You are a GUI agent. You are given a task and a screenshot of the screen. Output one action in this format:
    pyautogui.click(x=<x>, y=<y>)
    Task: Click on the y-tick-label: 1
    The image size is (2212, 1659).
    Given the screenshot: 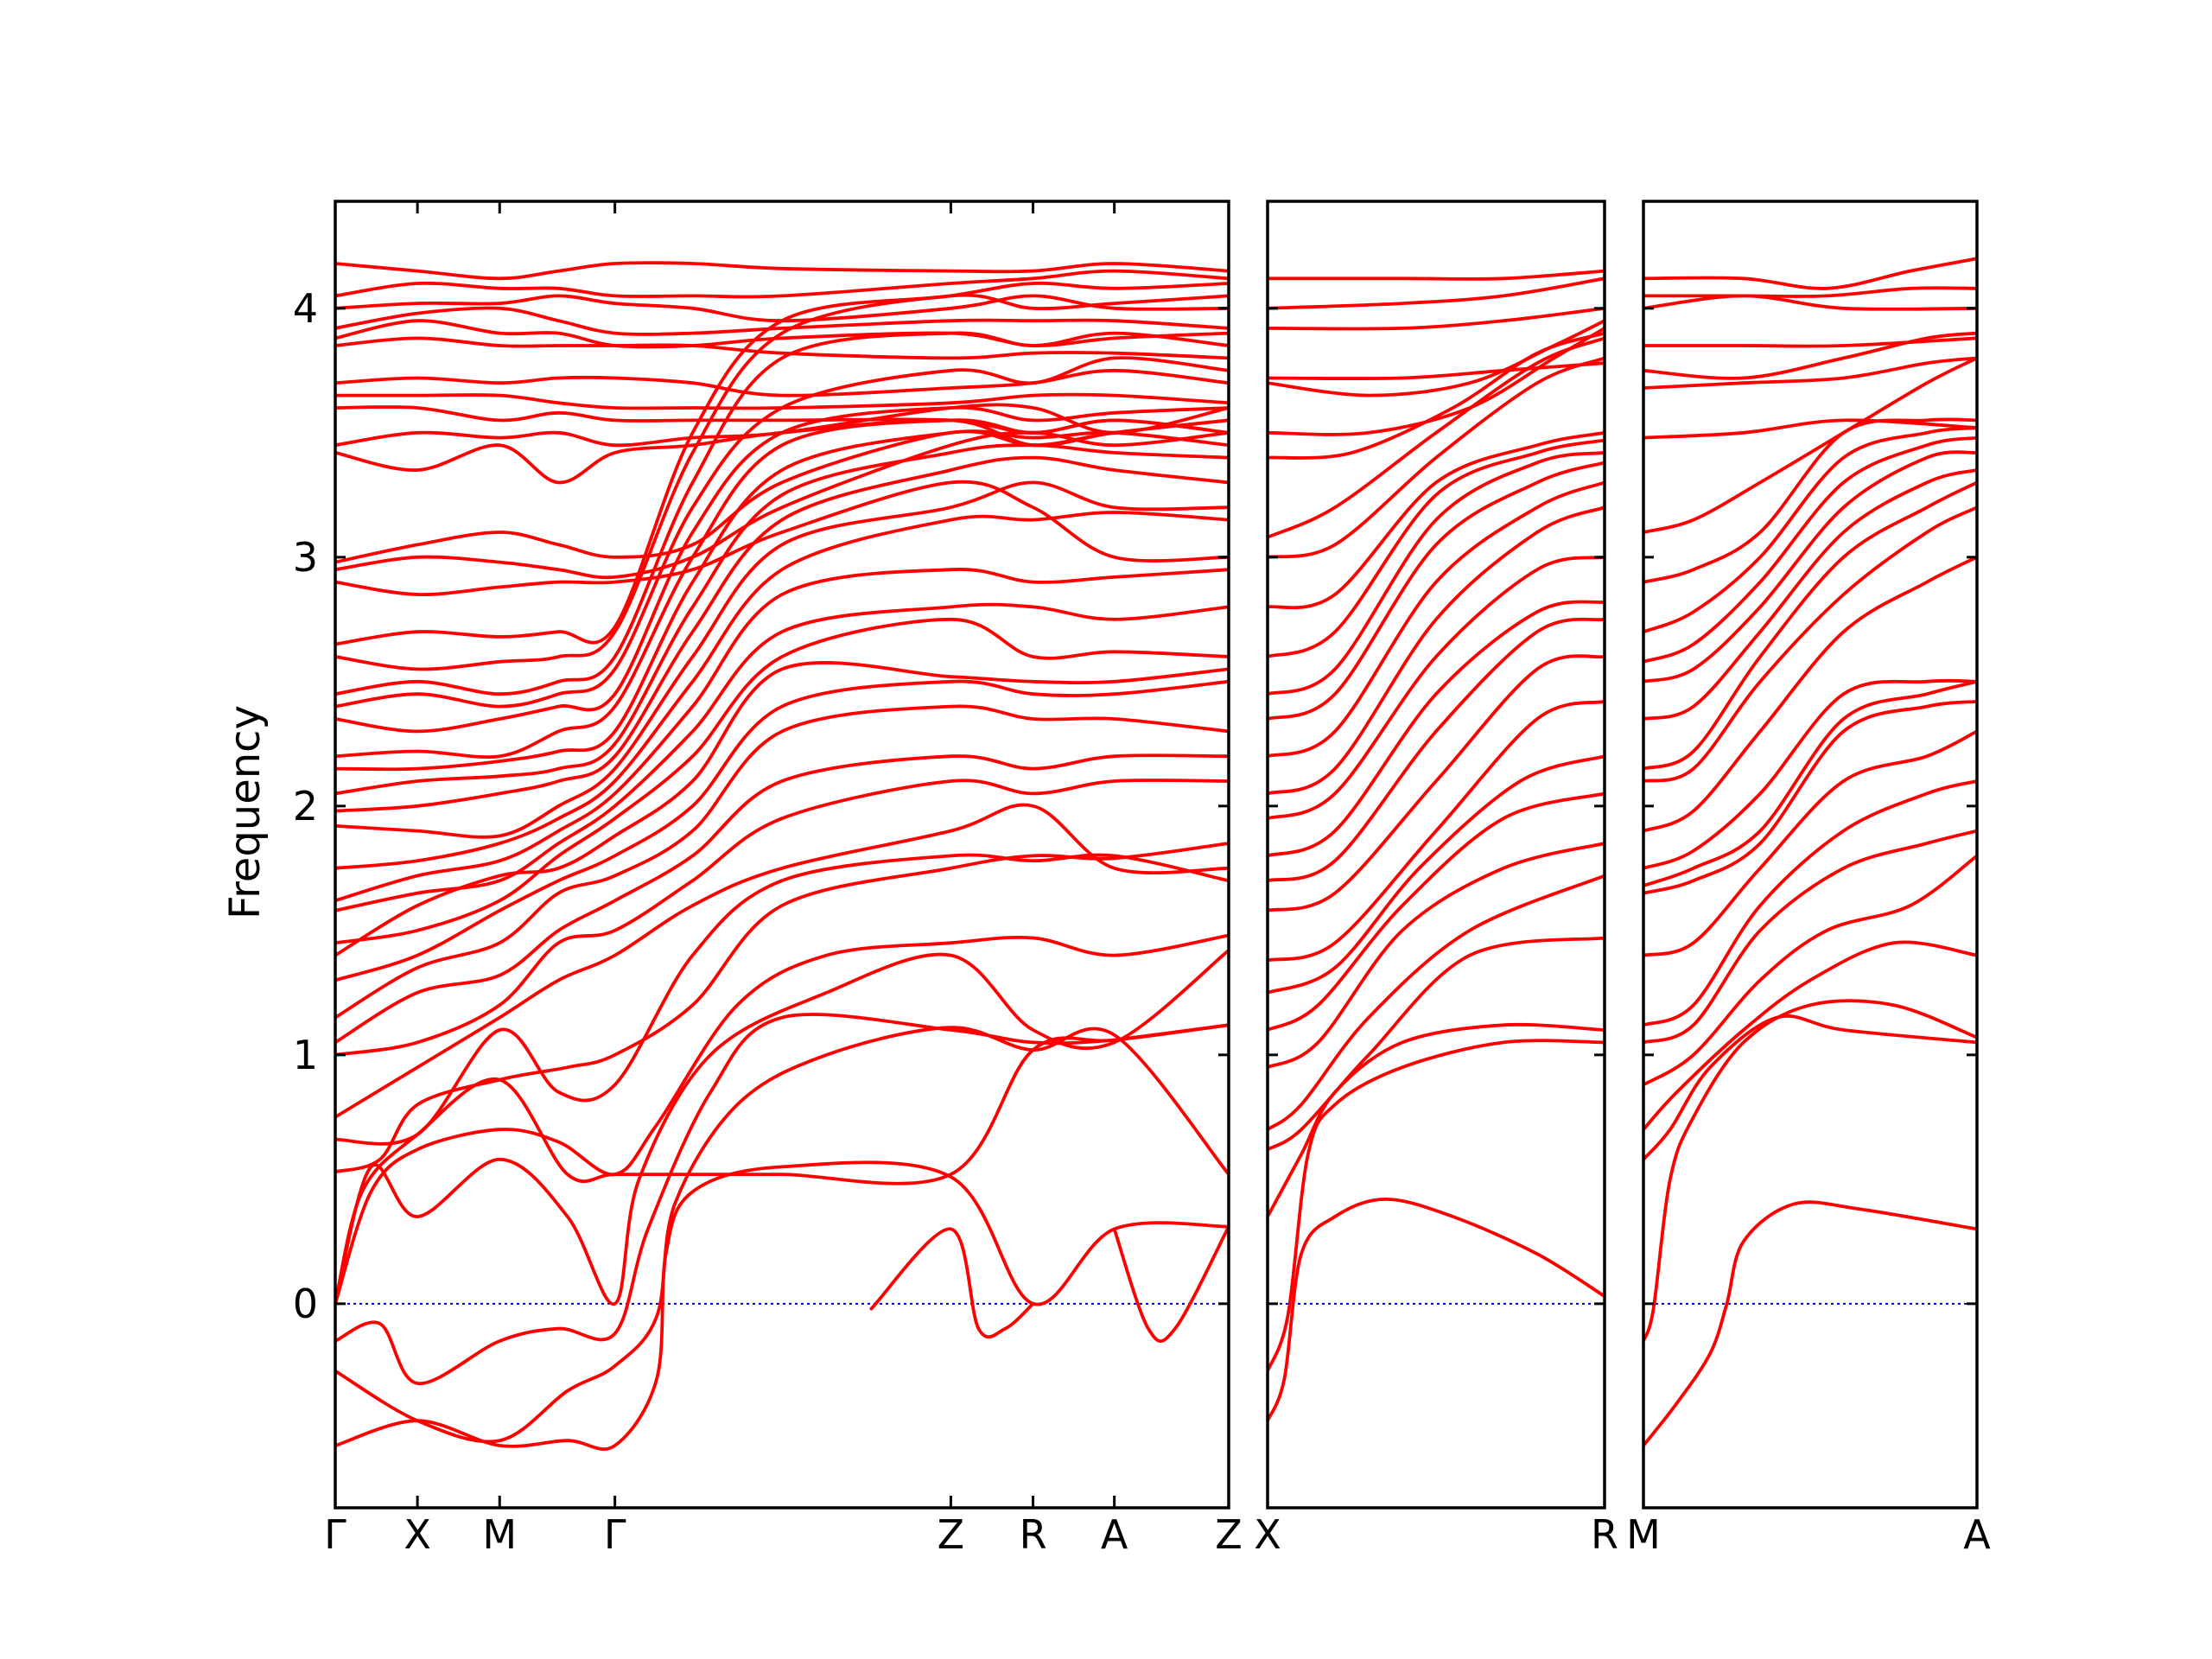 What is the action you would take?
    pyautogui.click(x=305, y=1055)
    